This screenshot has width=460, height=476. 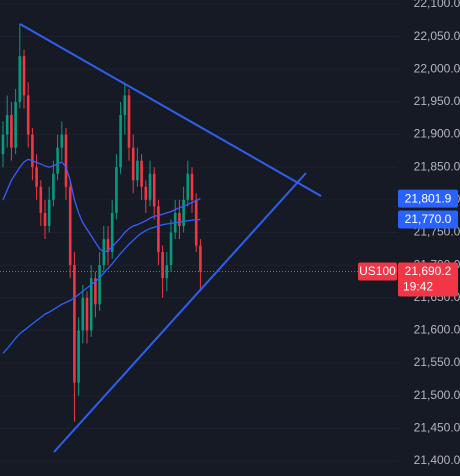 I want to click on y-tick-label: 22,100.0, so click(x=437, y=5).